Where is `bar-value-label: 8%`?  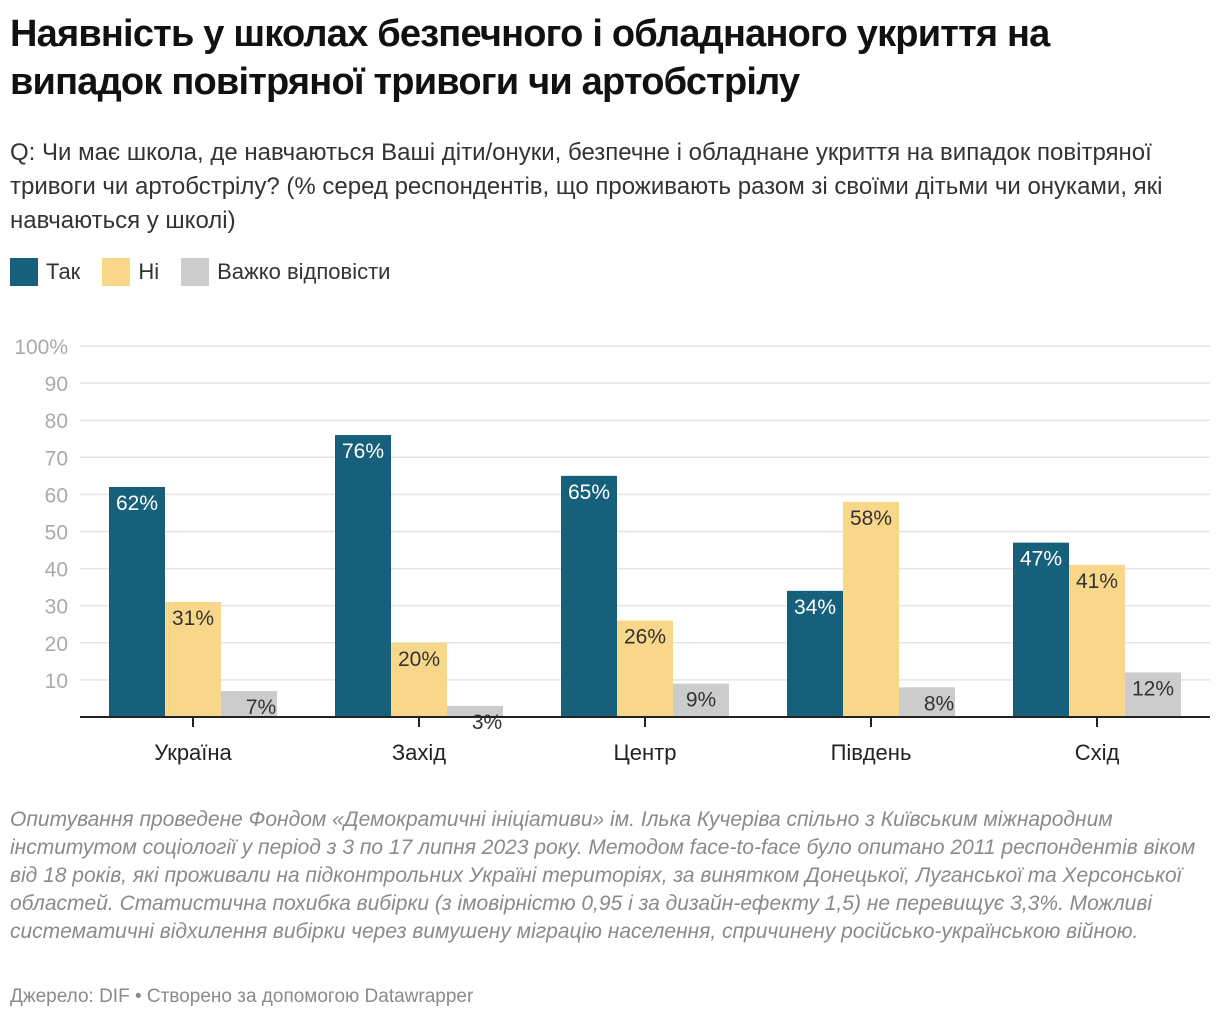 bar-value-label: 8% is located at coordinates (939, 703).